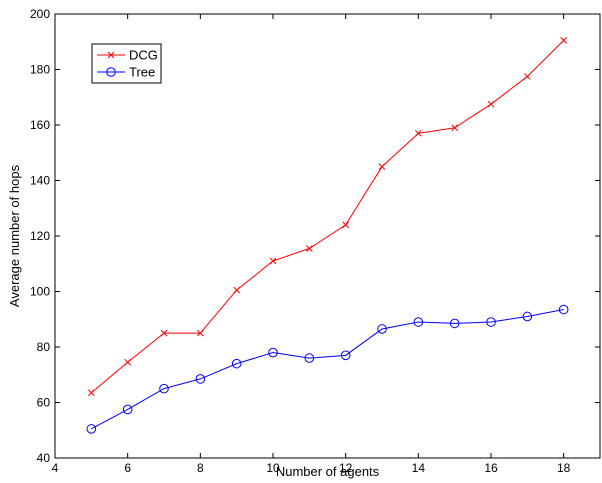 This screenshot has height=483, width=602. I want to click on legend-item-tree: Tree, so click(126, 72).